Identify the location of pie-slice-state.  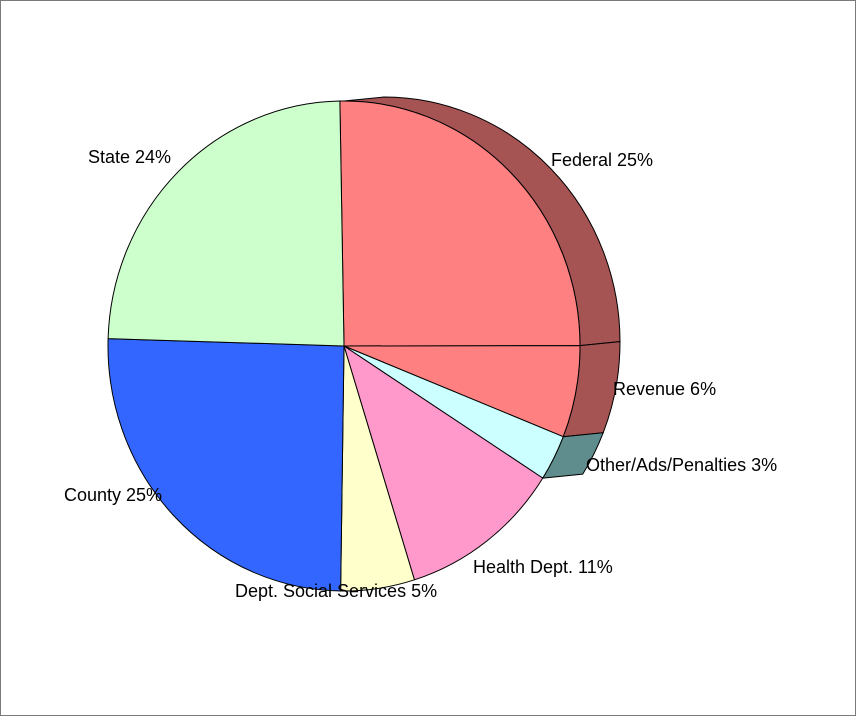
(226, 223).